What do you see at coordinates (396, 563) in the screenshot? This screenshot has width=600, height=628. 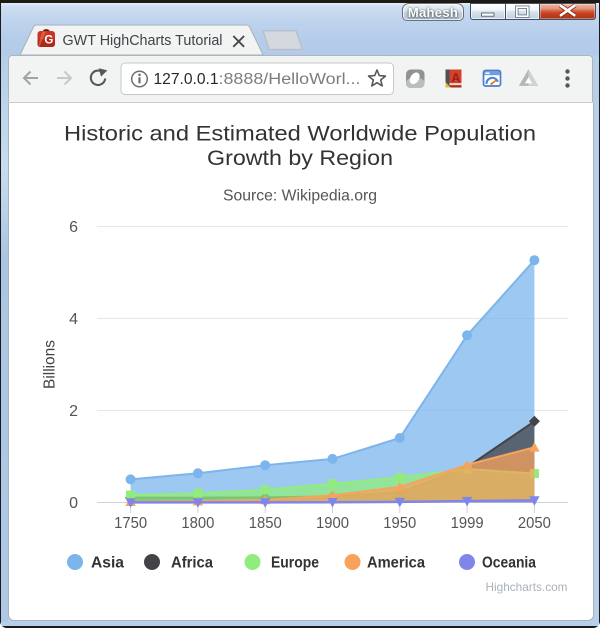 I see `svg-text: America` at bounding box center [396, 563].